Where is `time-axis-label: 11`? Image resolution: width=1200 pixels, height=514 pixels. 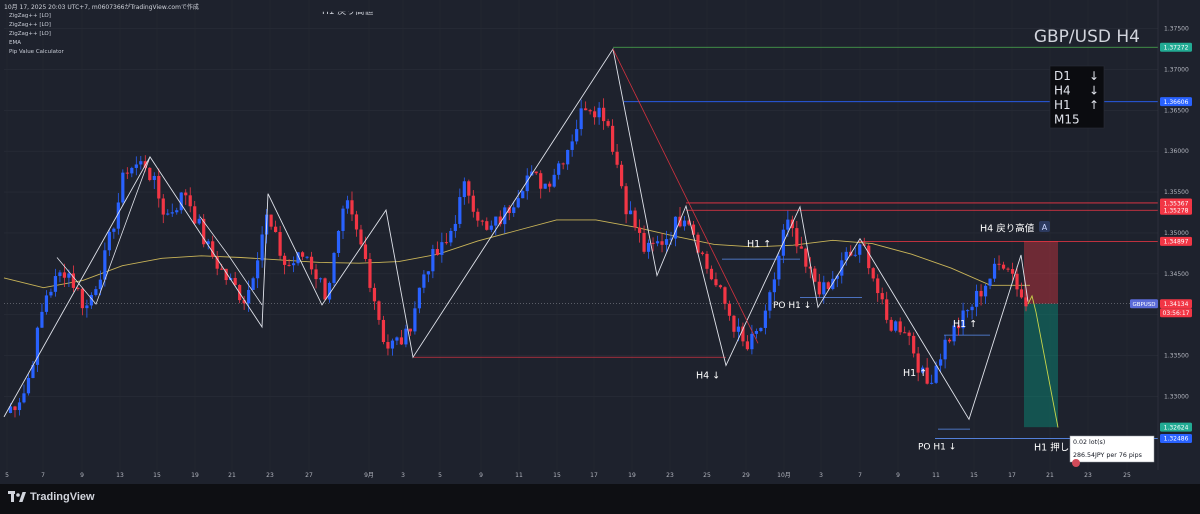
time-axis-label: 11 is located at coordinates (936, 475).